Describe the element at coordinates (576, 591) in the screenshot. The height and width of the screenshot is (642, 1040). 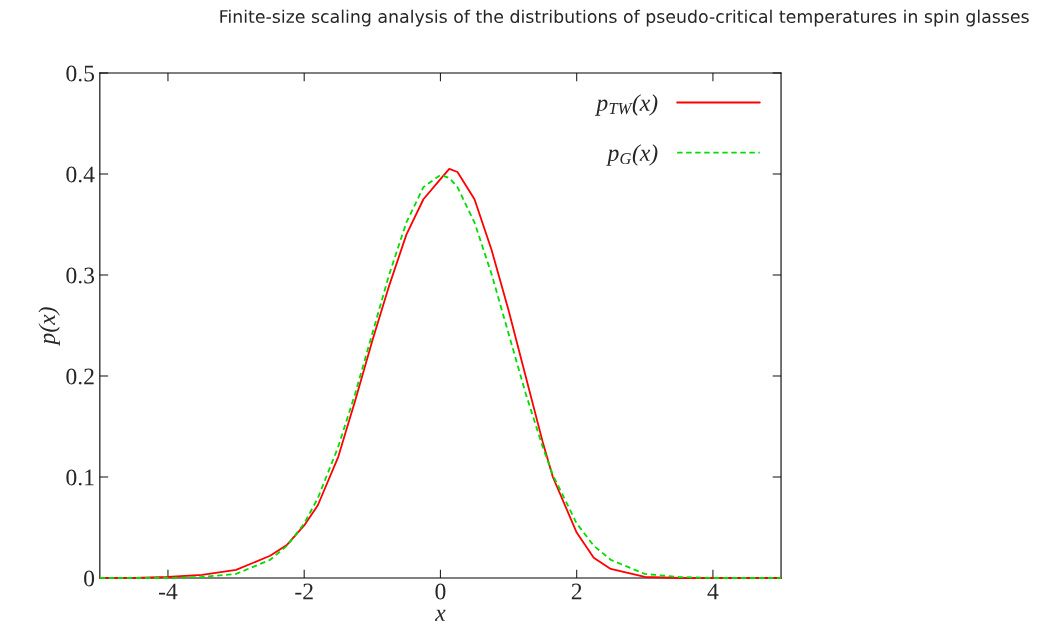
I see `x-tick-label: 2` at that location.